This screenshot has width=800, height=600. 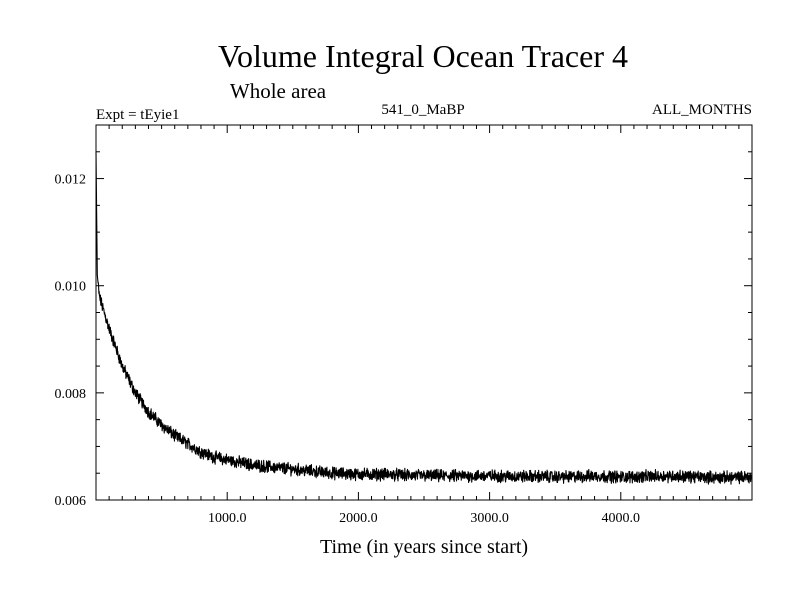 I want to click on y-tick-label: 0.012, so click(x=71, y=180).